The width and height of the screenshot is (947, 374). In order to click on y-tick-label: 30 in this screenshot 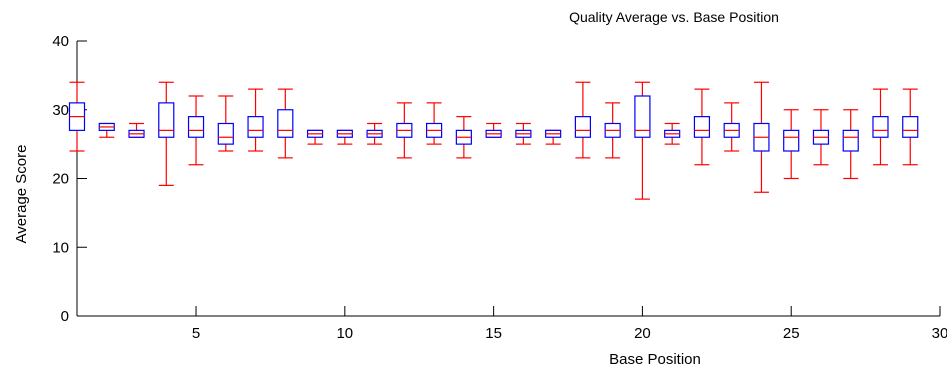, I will do `click(60, 110)`.